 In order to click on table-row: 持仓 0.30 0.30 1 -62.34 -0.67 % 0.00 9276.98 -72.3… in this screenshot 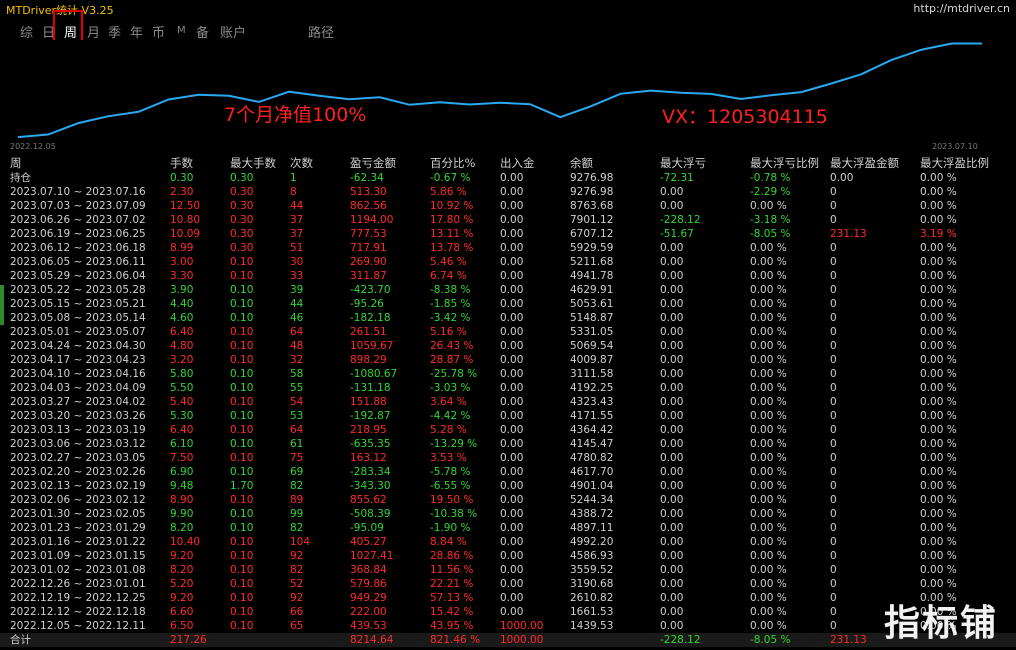, I will do `click(508, 178)`.